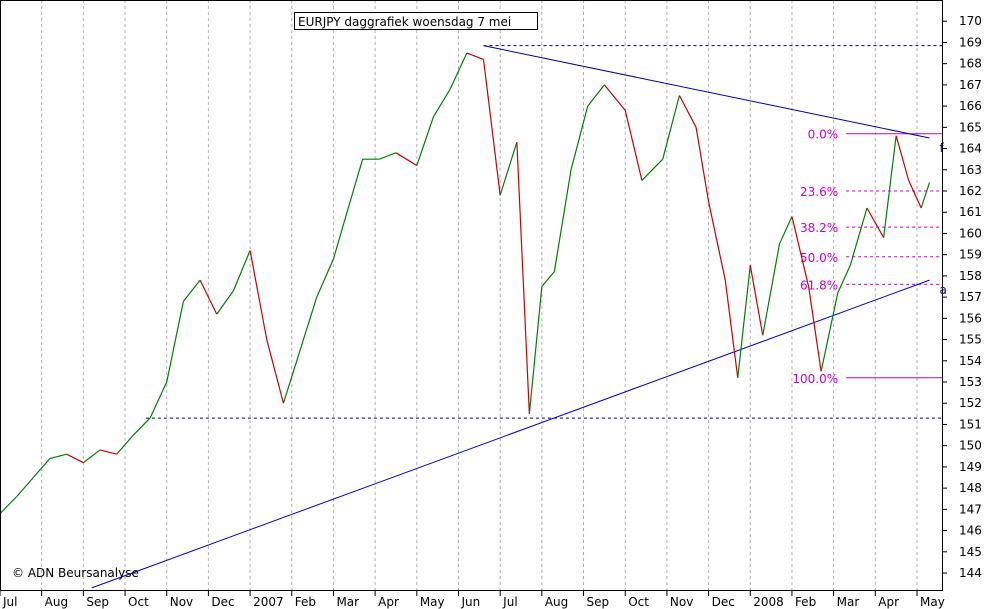 The height and width of the screenshot is (609, 985). I want to click on fib-level-label: 23.6%, so click(819, 192).